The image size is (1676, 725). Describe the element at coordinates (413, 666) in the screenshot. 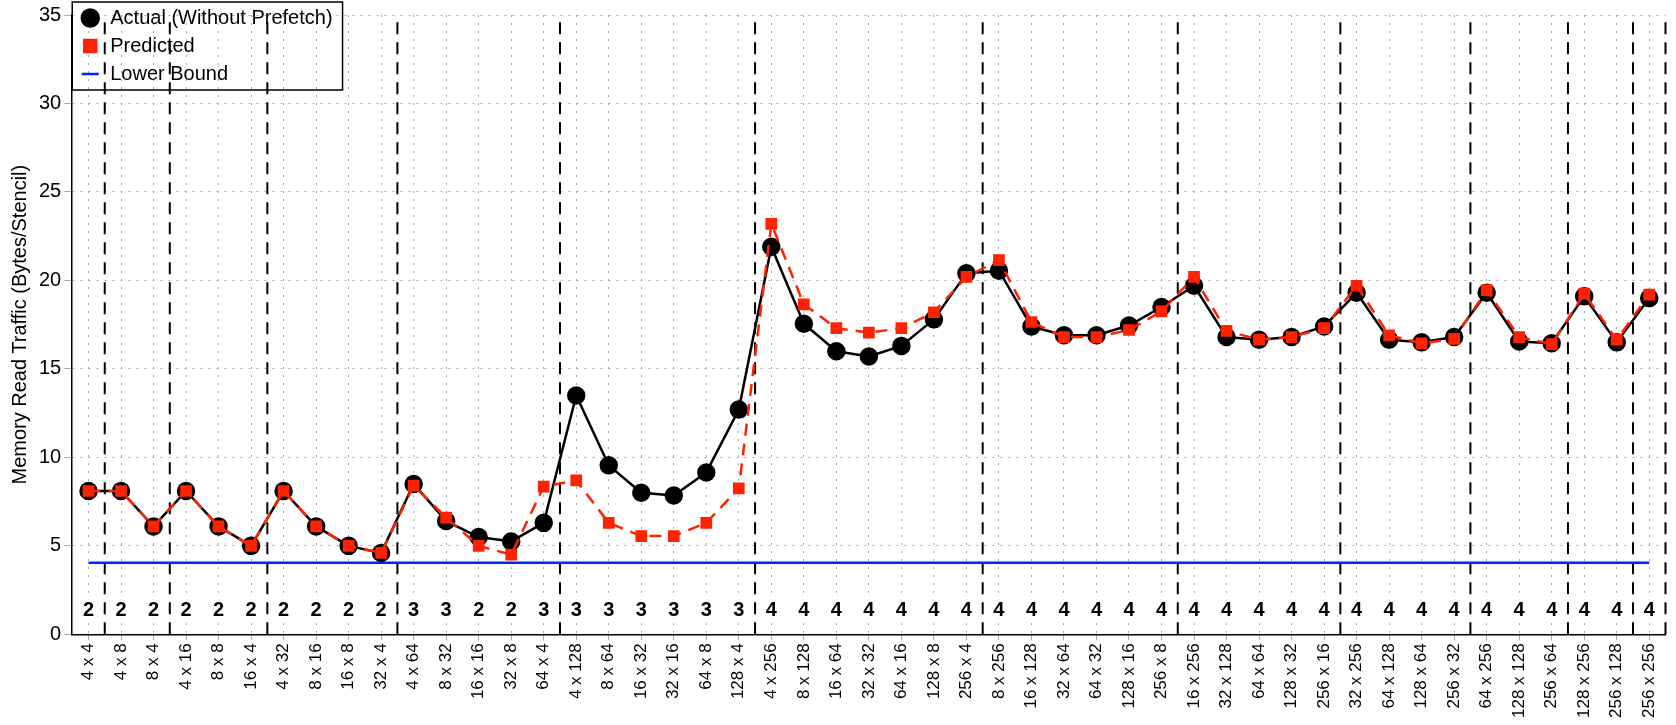

I see `x-tick-label: 4 x 64` at that location.